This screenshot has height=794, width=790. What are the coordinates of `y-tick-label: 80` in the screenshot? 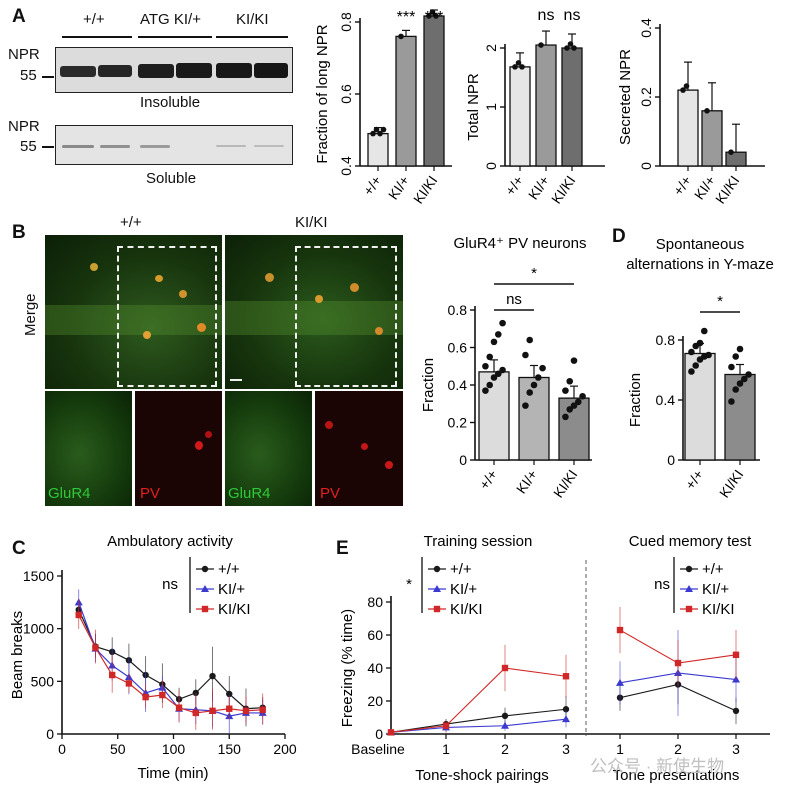 It's located at (375, 602).